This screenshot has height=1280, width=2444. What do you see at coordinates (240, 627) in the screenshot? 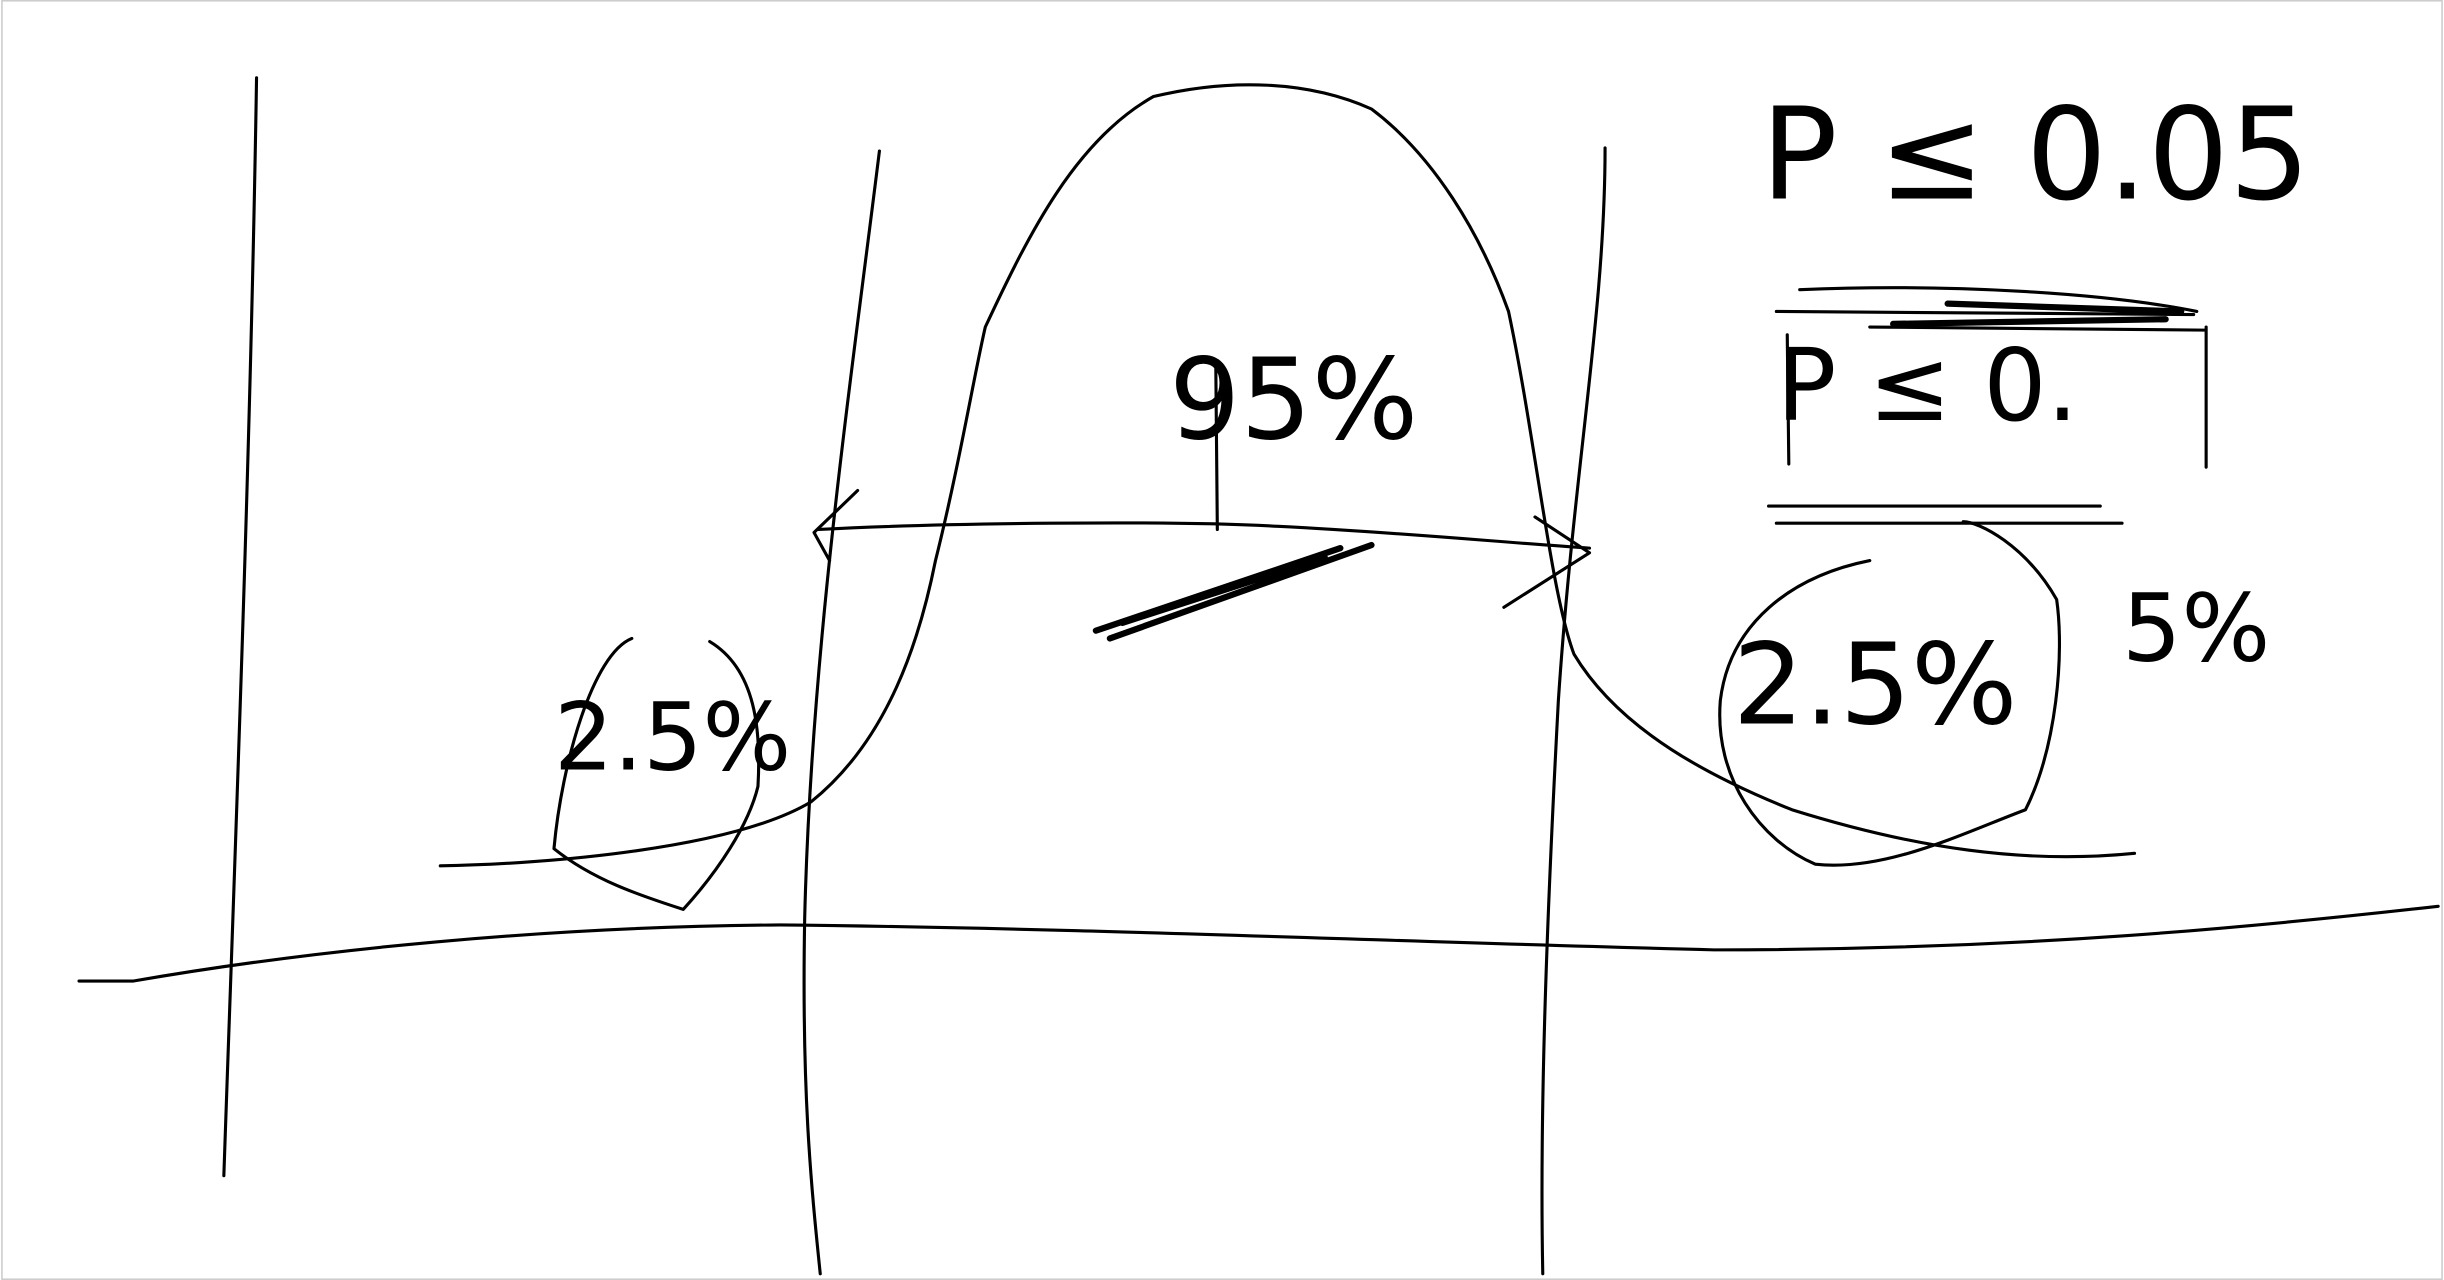
I see `y-axis` at bounding box center [240, 627].